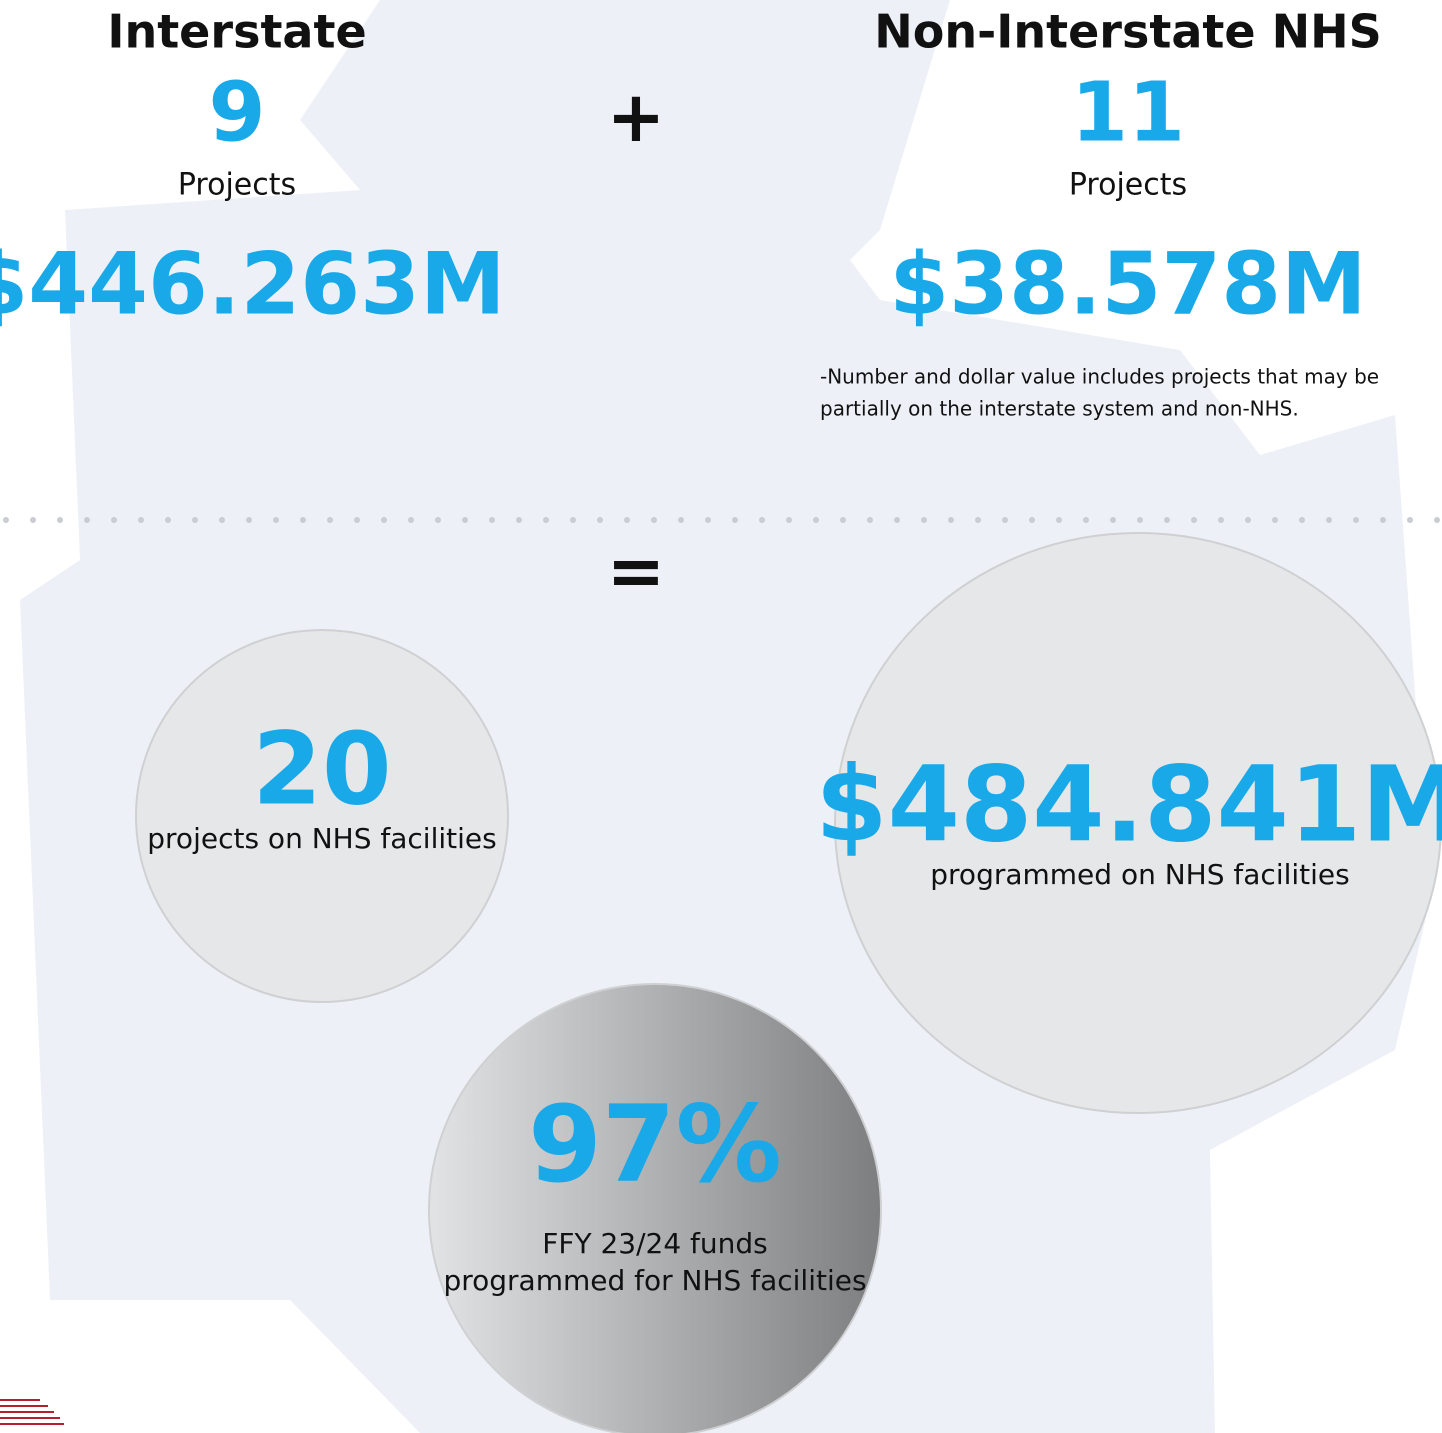  Describe the element at coordinates (237, 185) in the screenshot. I see `left-count-label: Projects` at that location.